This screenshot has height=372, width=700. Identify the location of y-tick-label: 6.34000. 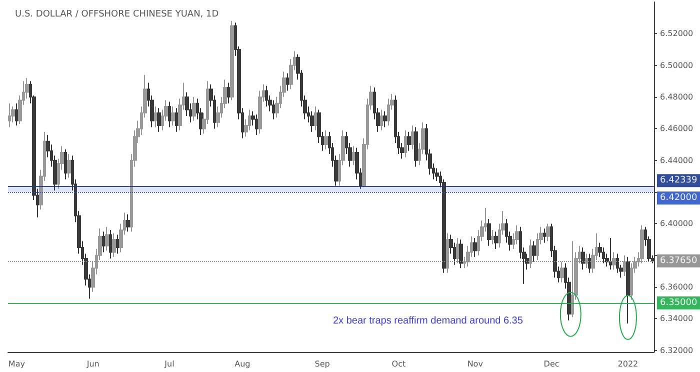
(677, 319).